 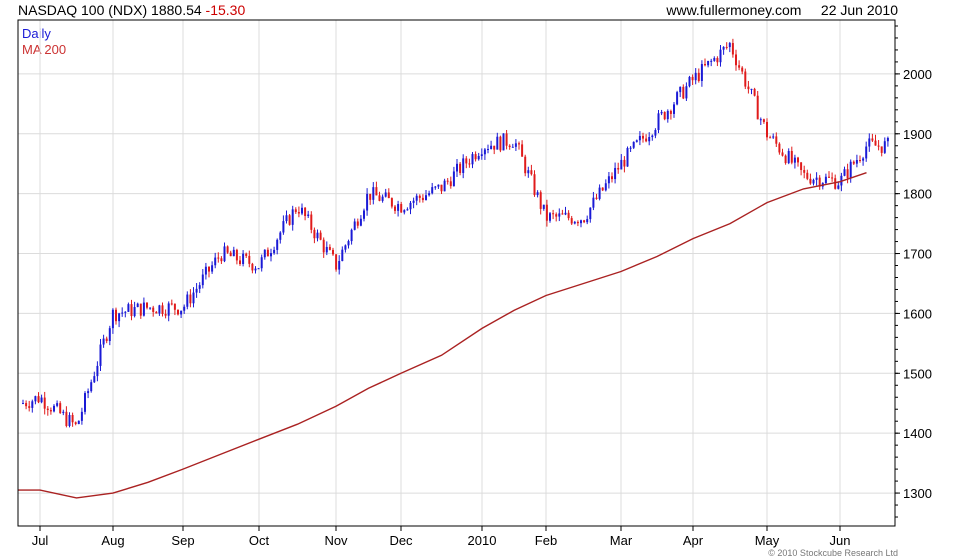 I want to click on index-name: NASDAQ 100 (NDX), so click(x=83, y=10).